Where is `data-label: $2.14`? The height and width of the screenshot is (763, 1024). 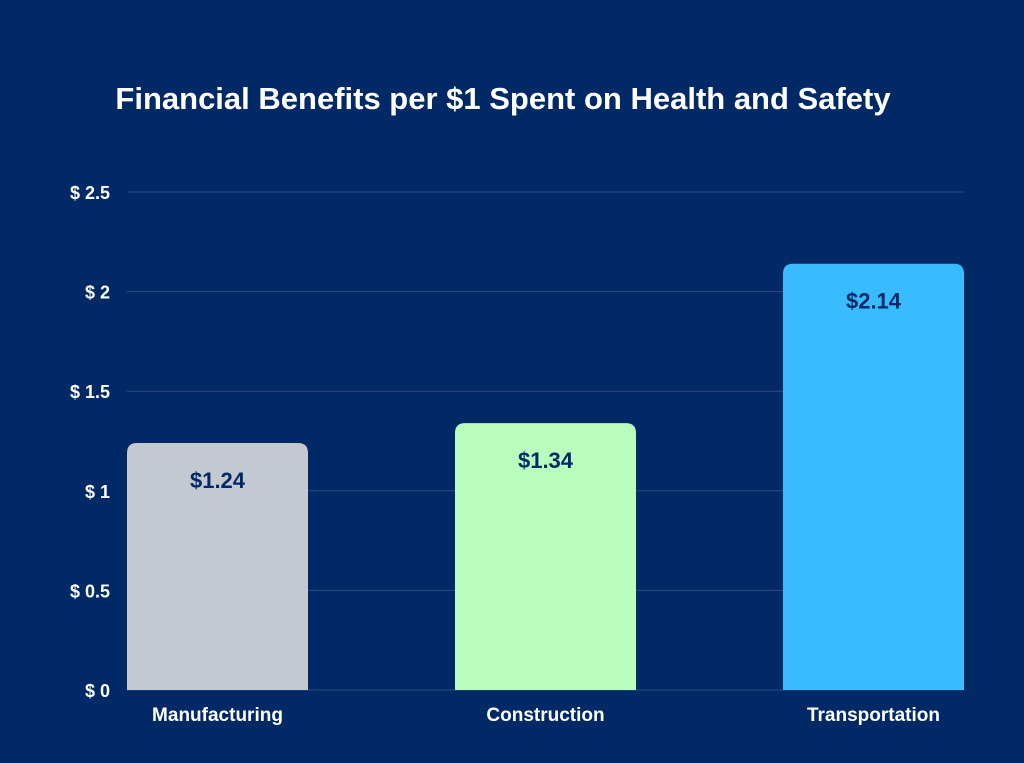
data-label: $2.14 is located at coordinates (874, 301).